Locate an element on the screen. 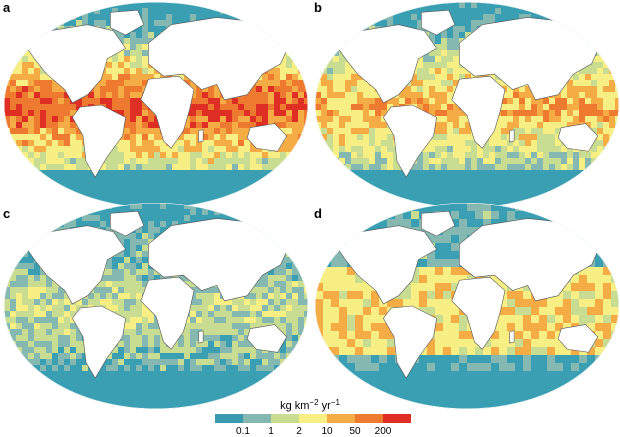 The image size is (620, 437). panel-label-a: a is located at coordinates (7, 7).